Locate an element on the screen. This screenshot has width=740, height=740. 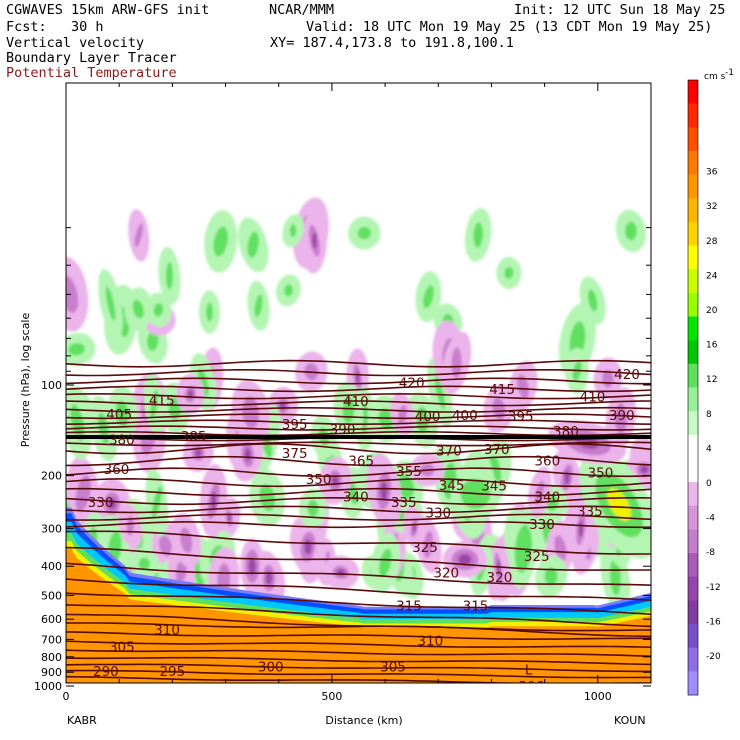
colorbar-label: 28 is located at coordinates (712, 242).